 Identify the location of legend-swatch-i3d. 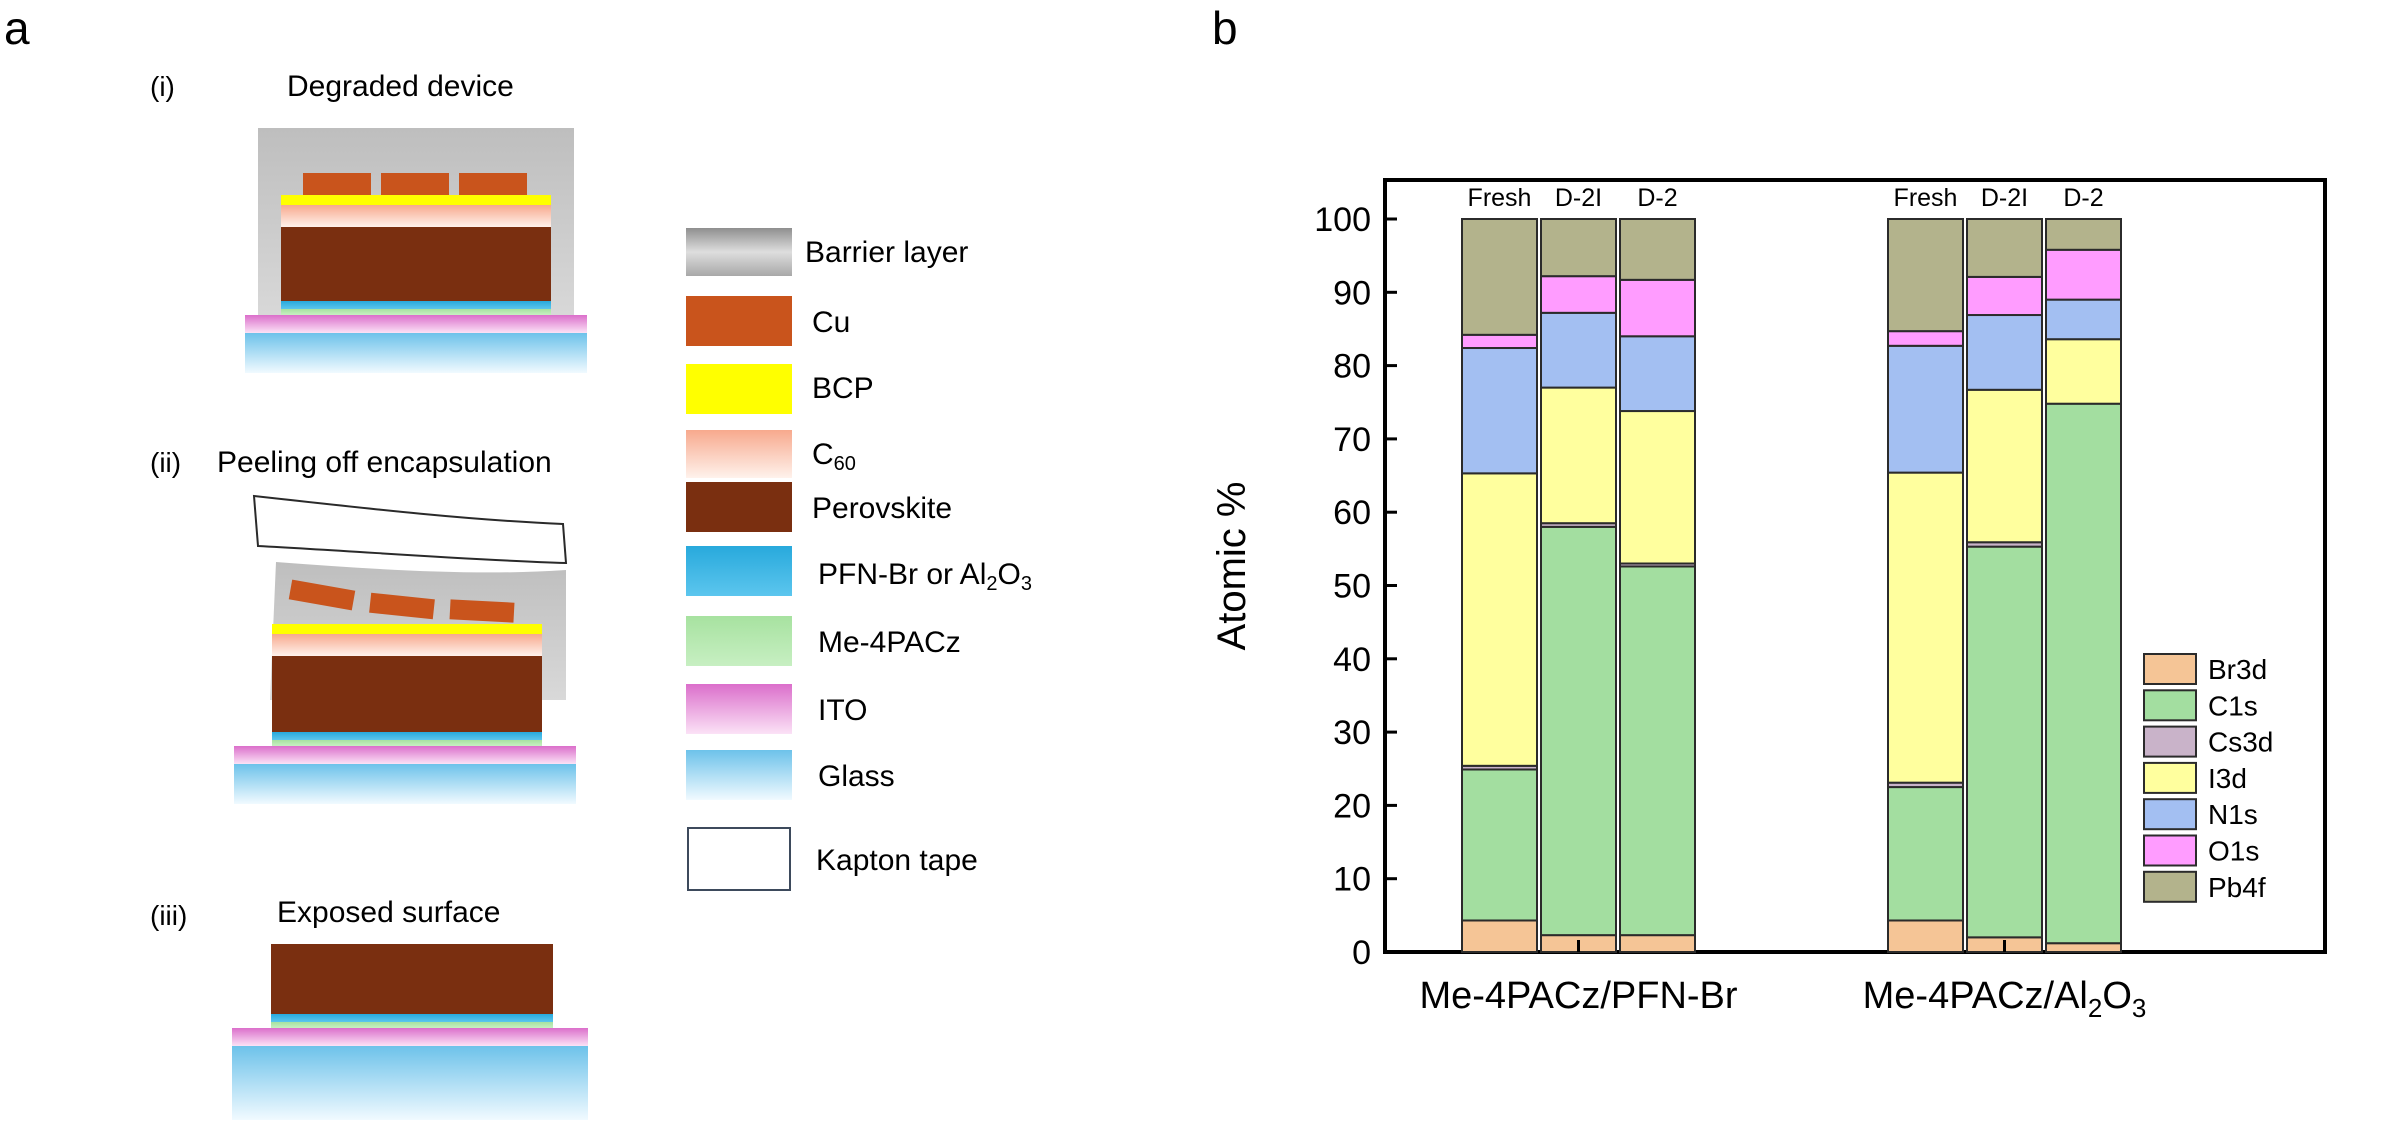
(2170, 777).